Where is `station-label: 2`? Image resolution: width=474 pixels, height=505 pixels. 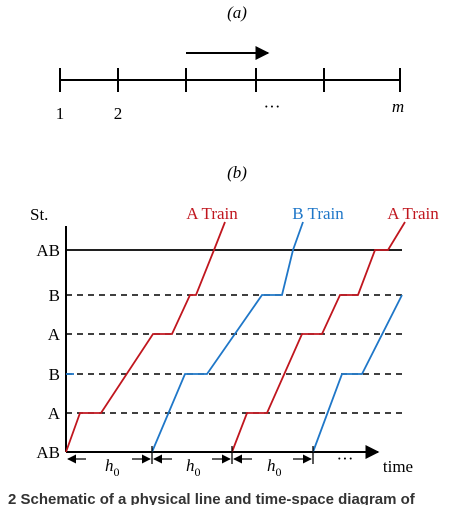
station-label: 2 is located at coordinates (118, 113).